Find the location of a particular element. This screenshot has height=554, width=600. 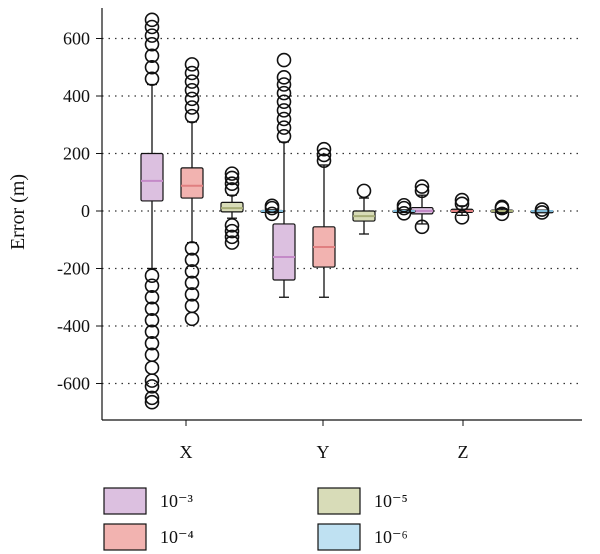

x-tick-label: Z is located at coordinates (463, 452).